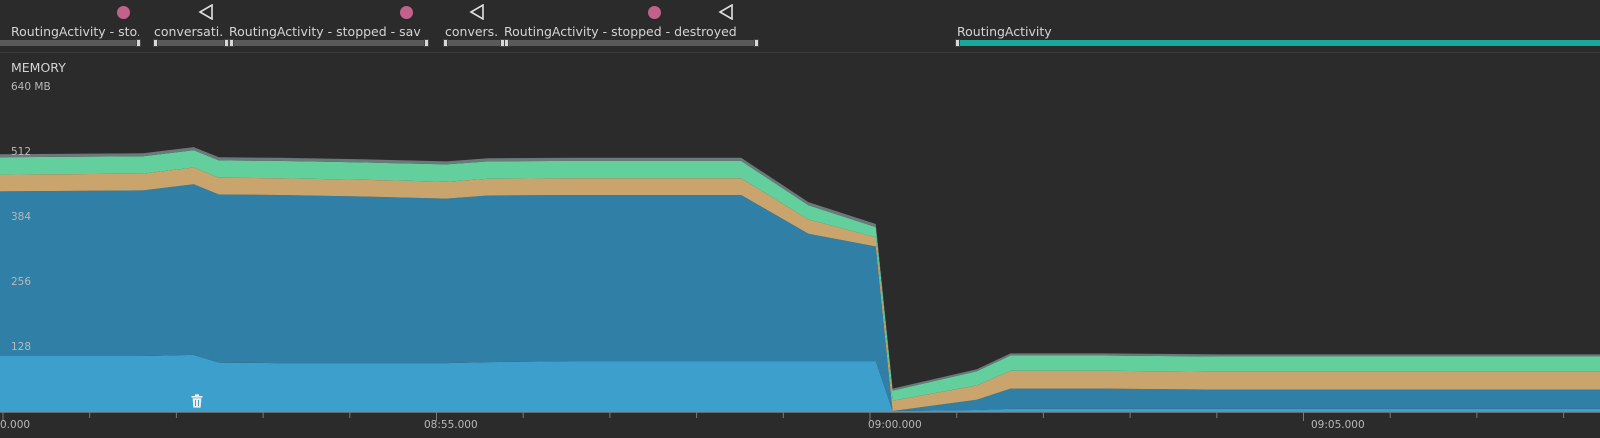 The width and height of the screenshot is (1600, 438). What do you see at coordinates (800, 52) in the screenshot?
I see `divider` at bounding box center [800, 52].